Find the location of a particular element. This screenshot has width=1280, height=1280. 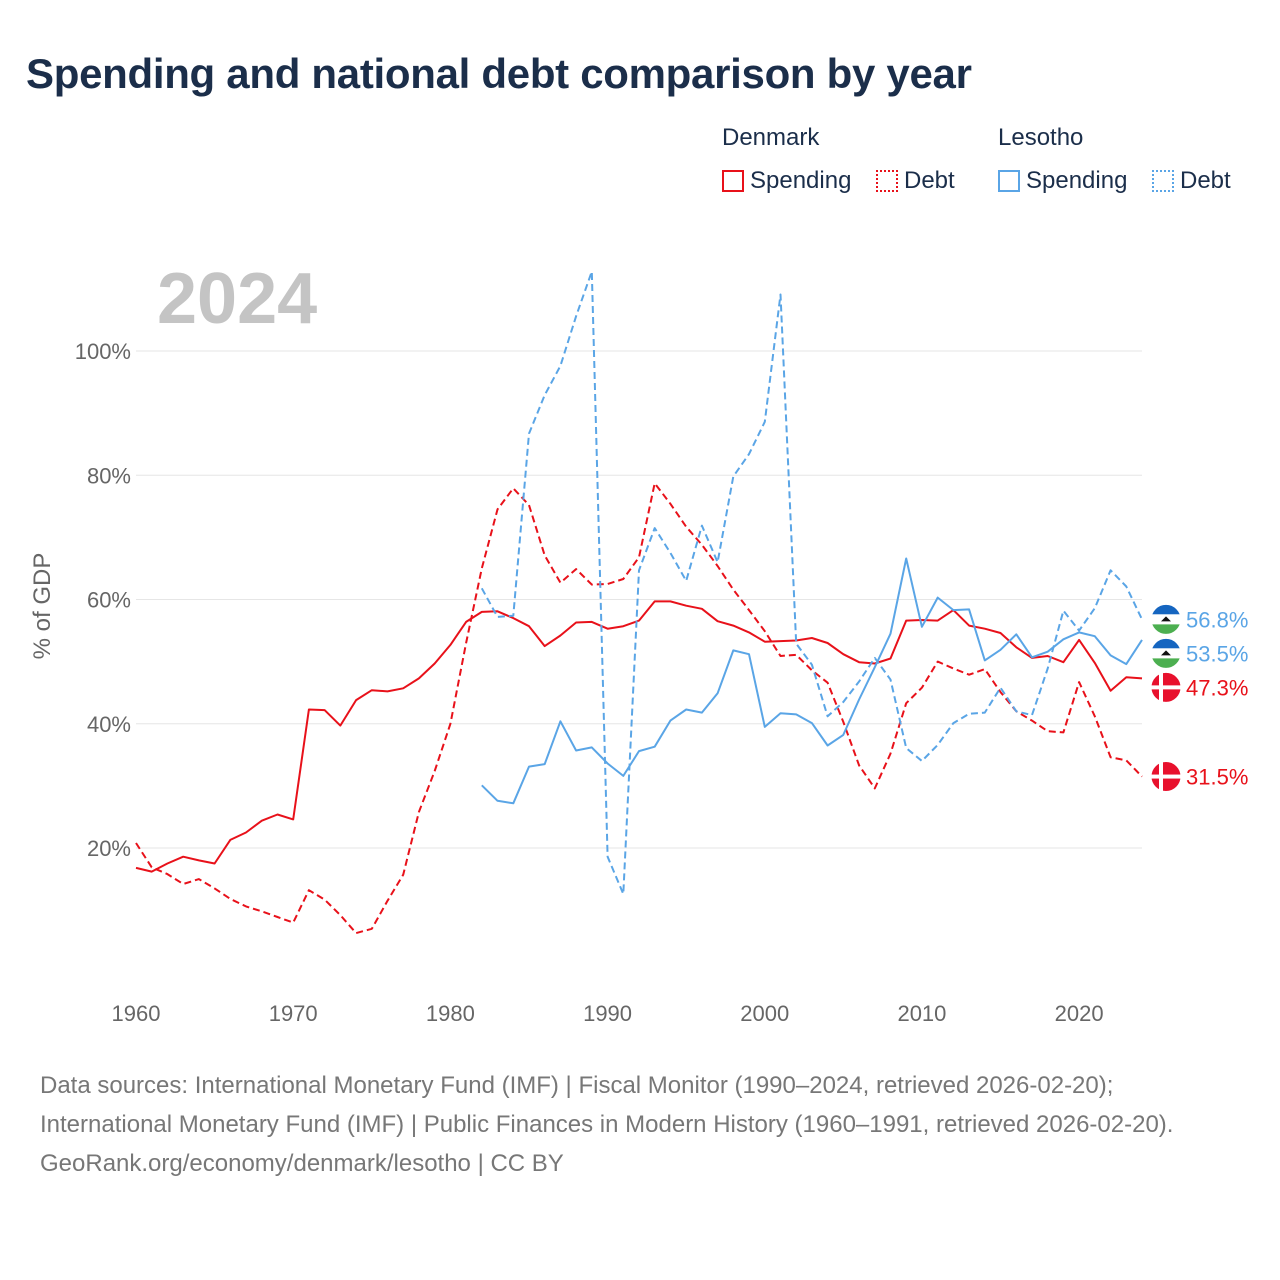

x-tick-label: 1960 is located at coordinates (136, 1013).